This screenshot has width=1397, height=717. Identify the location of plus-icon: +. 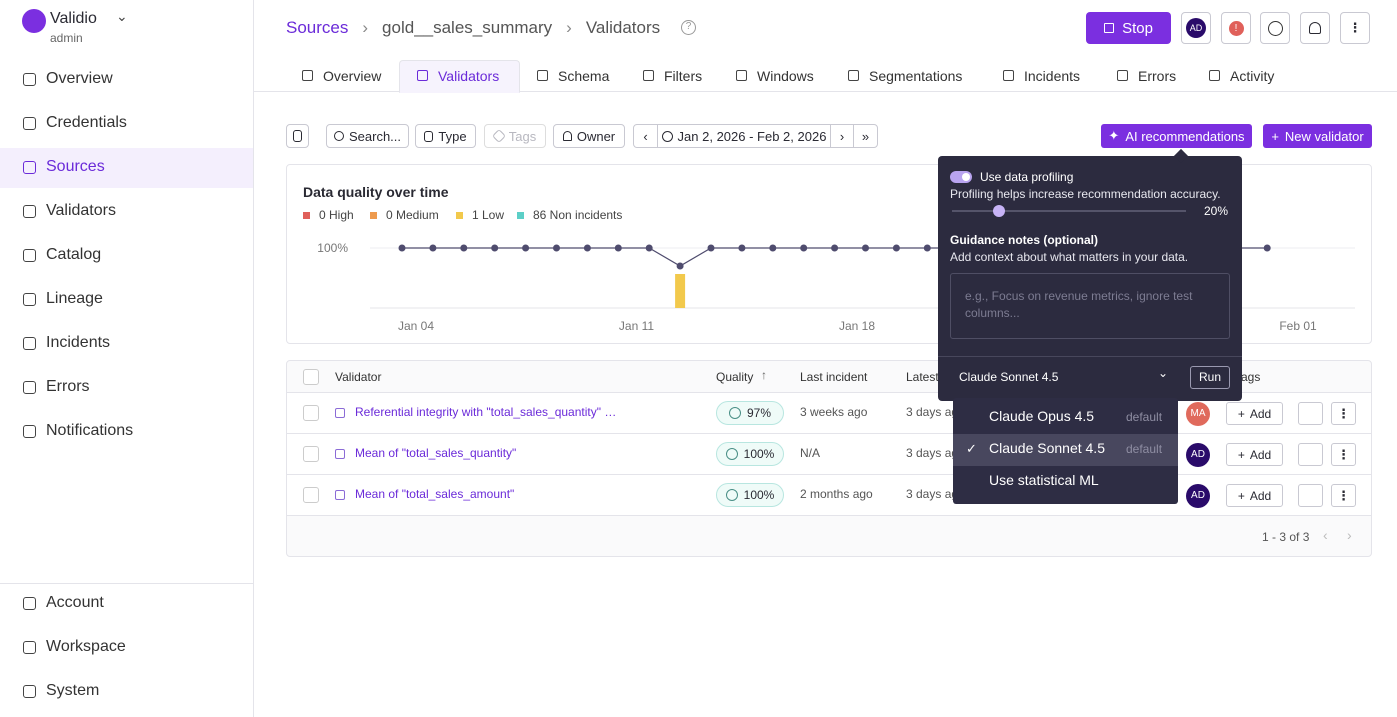
(1241, 454).